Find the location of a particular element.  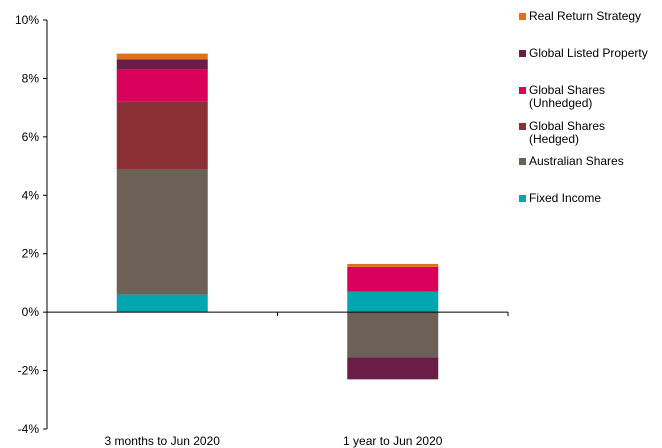

legend-label: Global Shares (Hedged) is located at coordinates (567, 132).